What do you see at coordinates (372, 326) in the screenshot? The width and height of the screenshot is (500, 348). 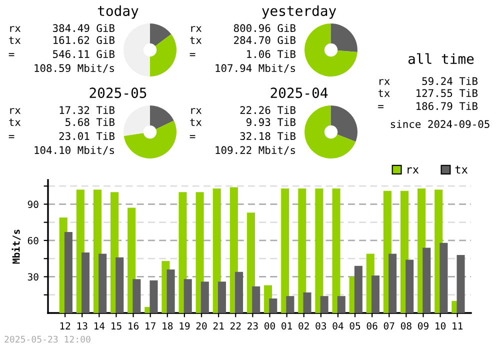 I see `x-tick-label: 06` at bounding box center [372, 326].